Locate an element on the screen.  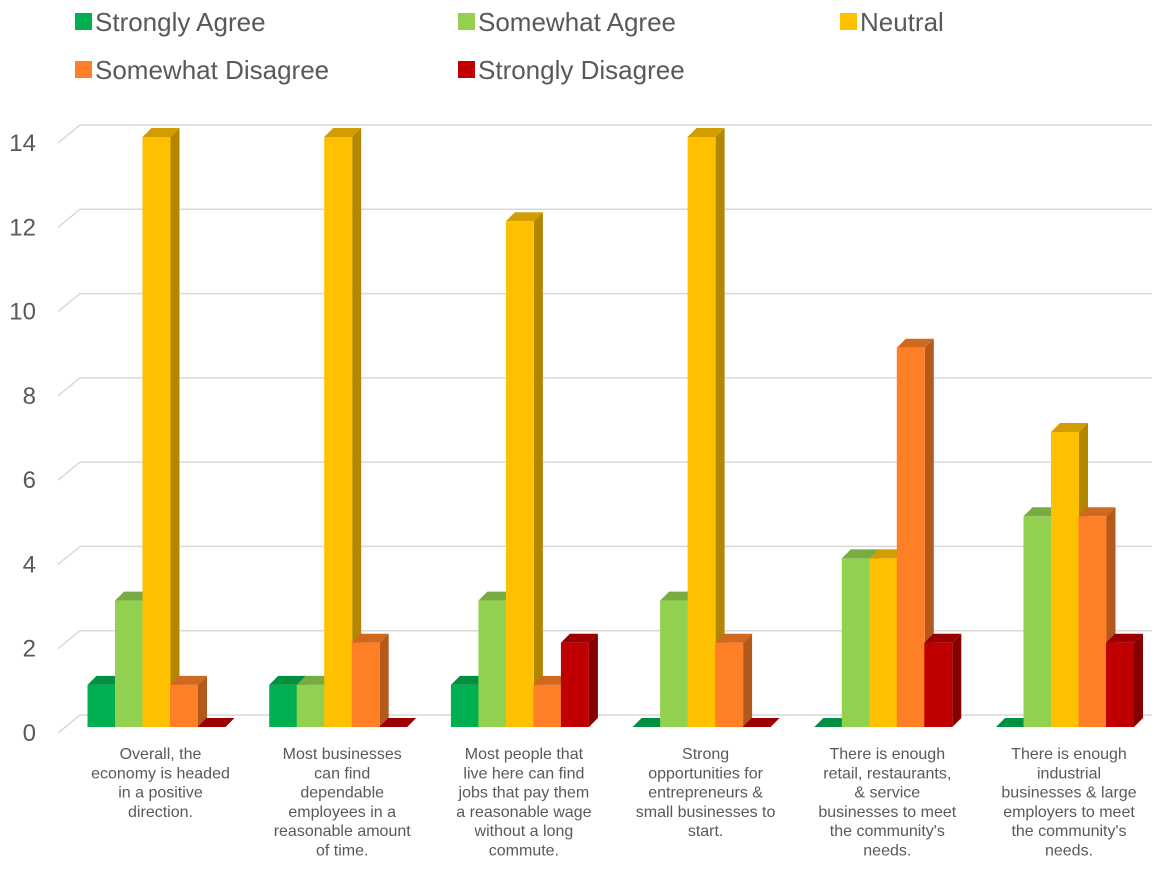
legend-item-strongly-agree: Strongly Agree is located at coordinates (170, 22).